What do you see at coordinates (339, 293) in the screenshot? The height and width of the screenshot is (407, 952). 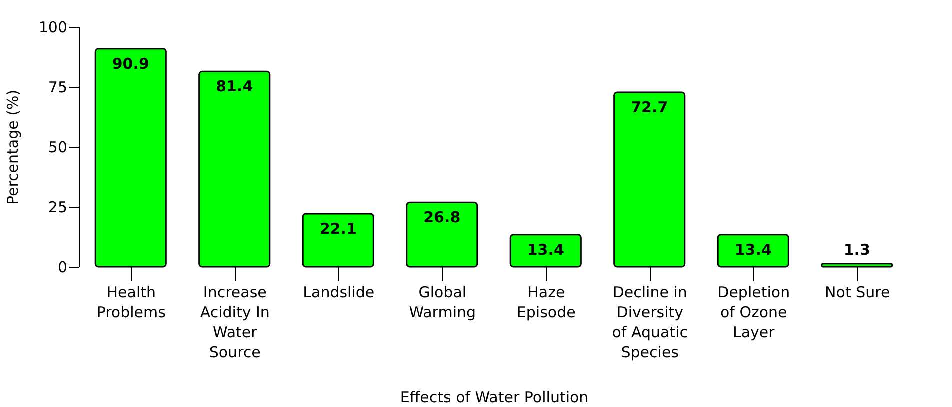 I see `x-tick-label: Landslide` at bounding box center [339, 293].